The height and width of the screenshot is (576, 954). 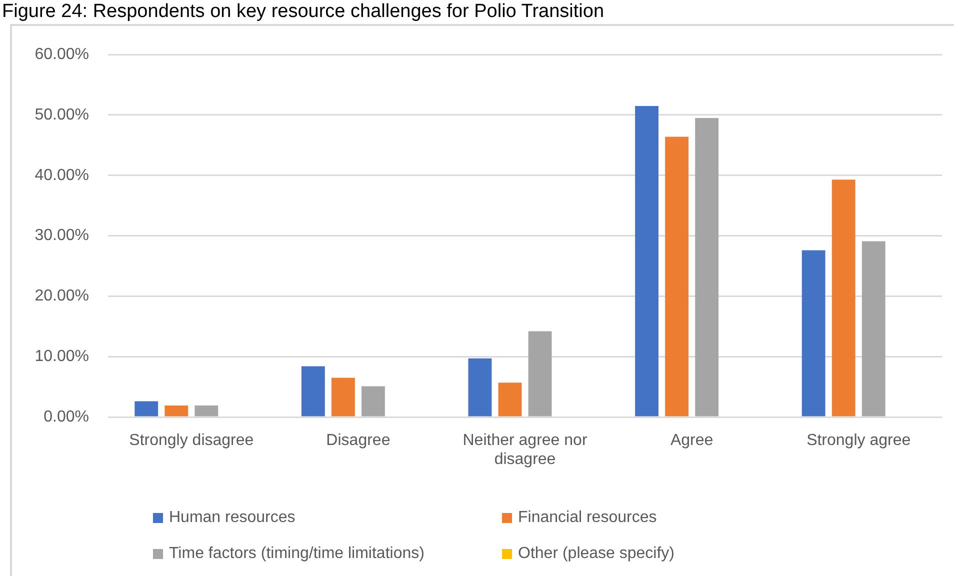 I want to click on x-tick-label: Disagree, so click(x=358, y=441).